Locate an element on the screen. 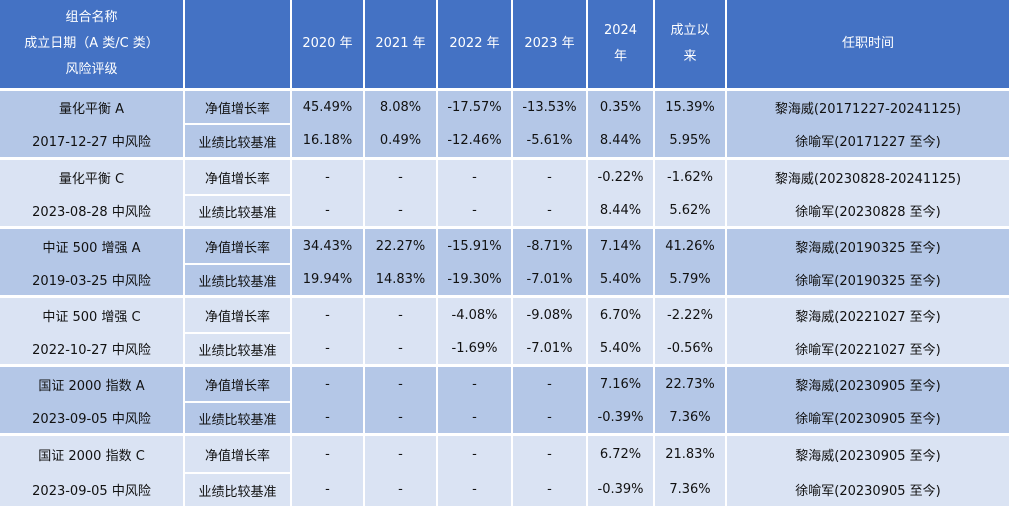 The height and width of the screenshot is (506, 1009). header-2024-line: 年 is located at coordinates (620, 57).